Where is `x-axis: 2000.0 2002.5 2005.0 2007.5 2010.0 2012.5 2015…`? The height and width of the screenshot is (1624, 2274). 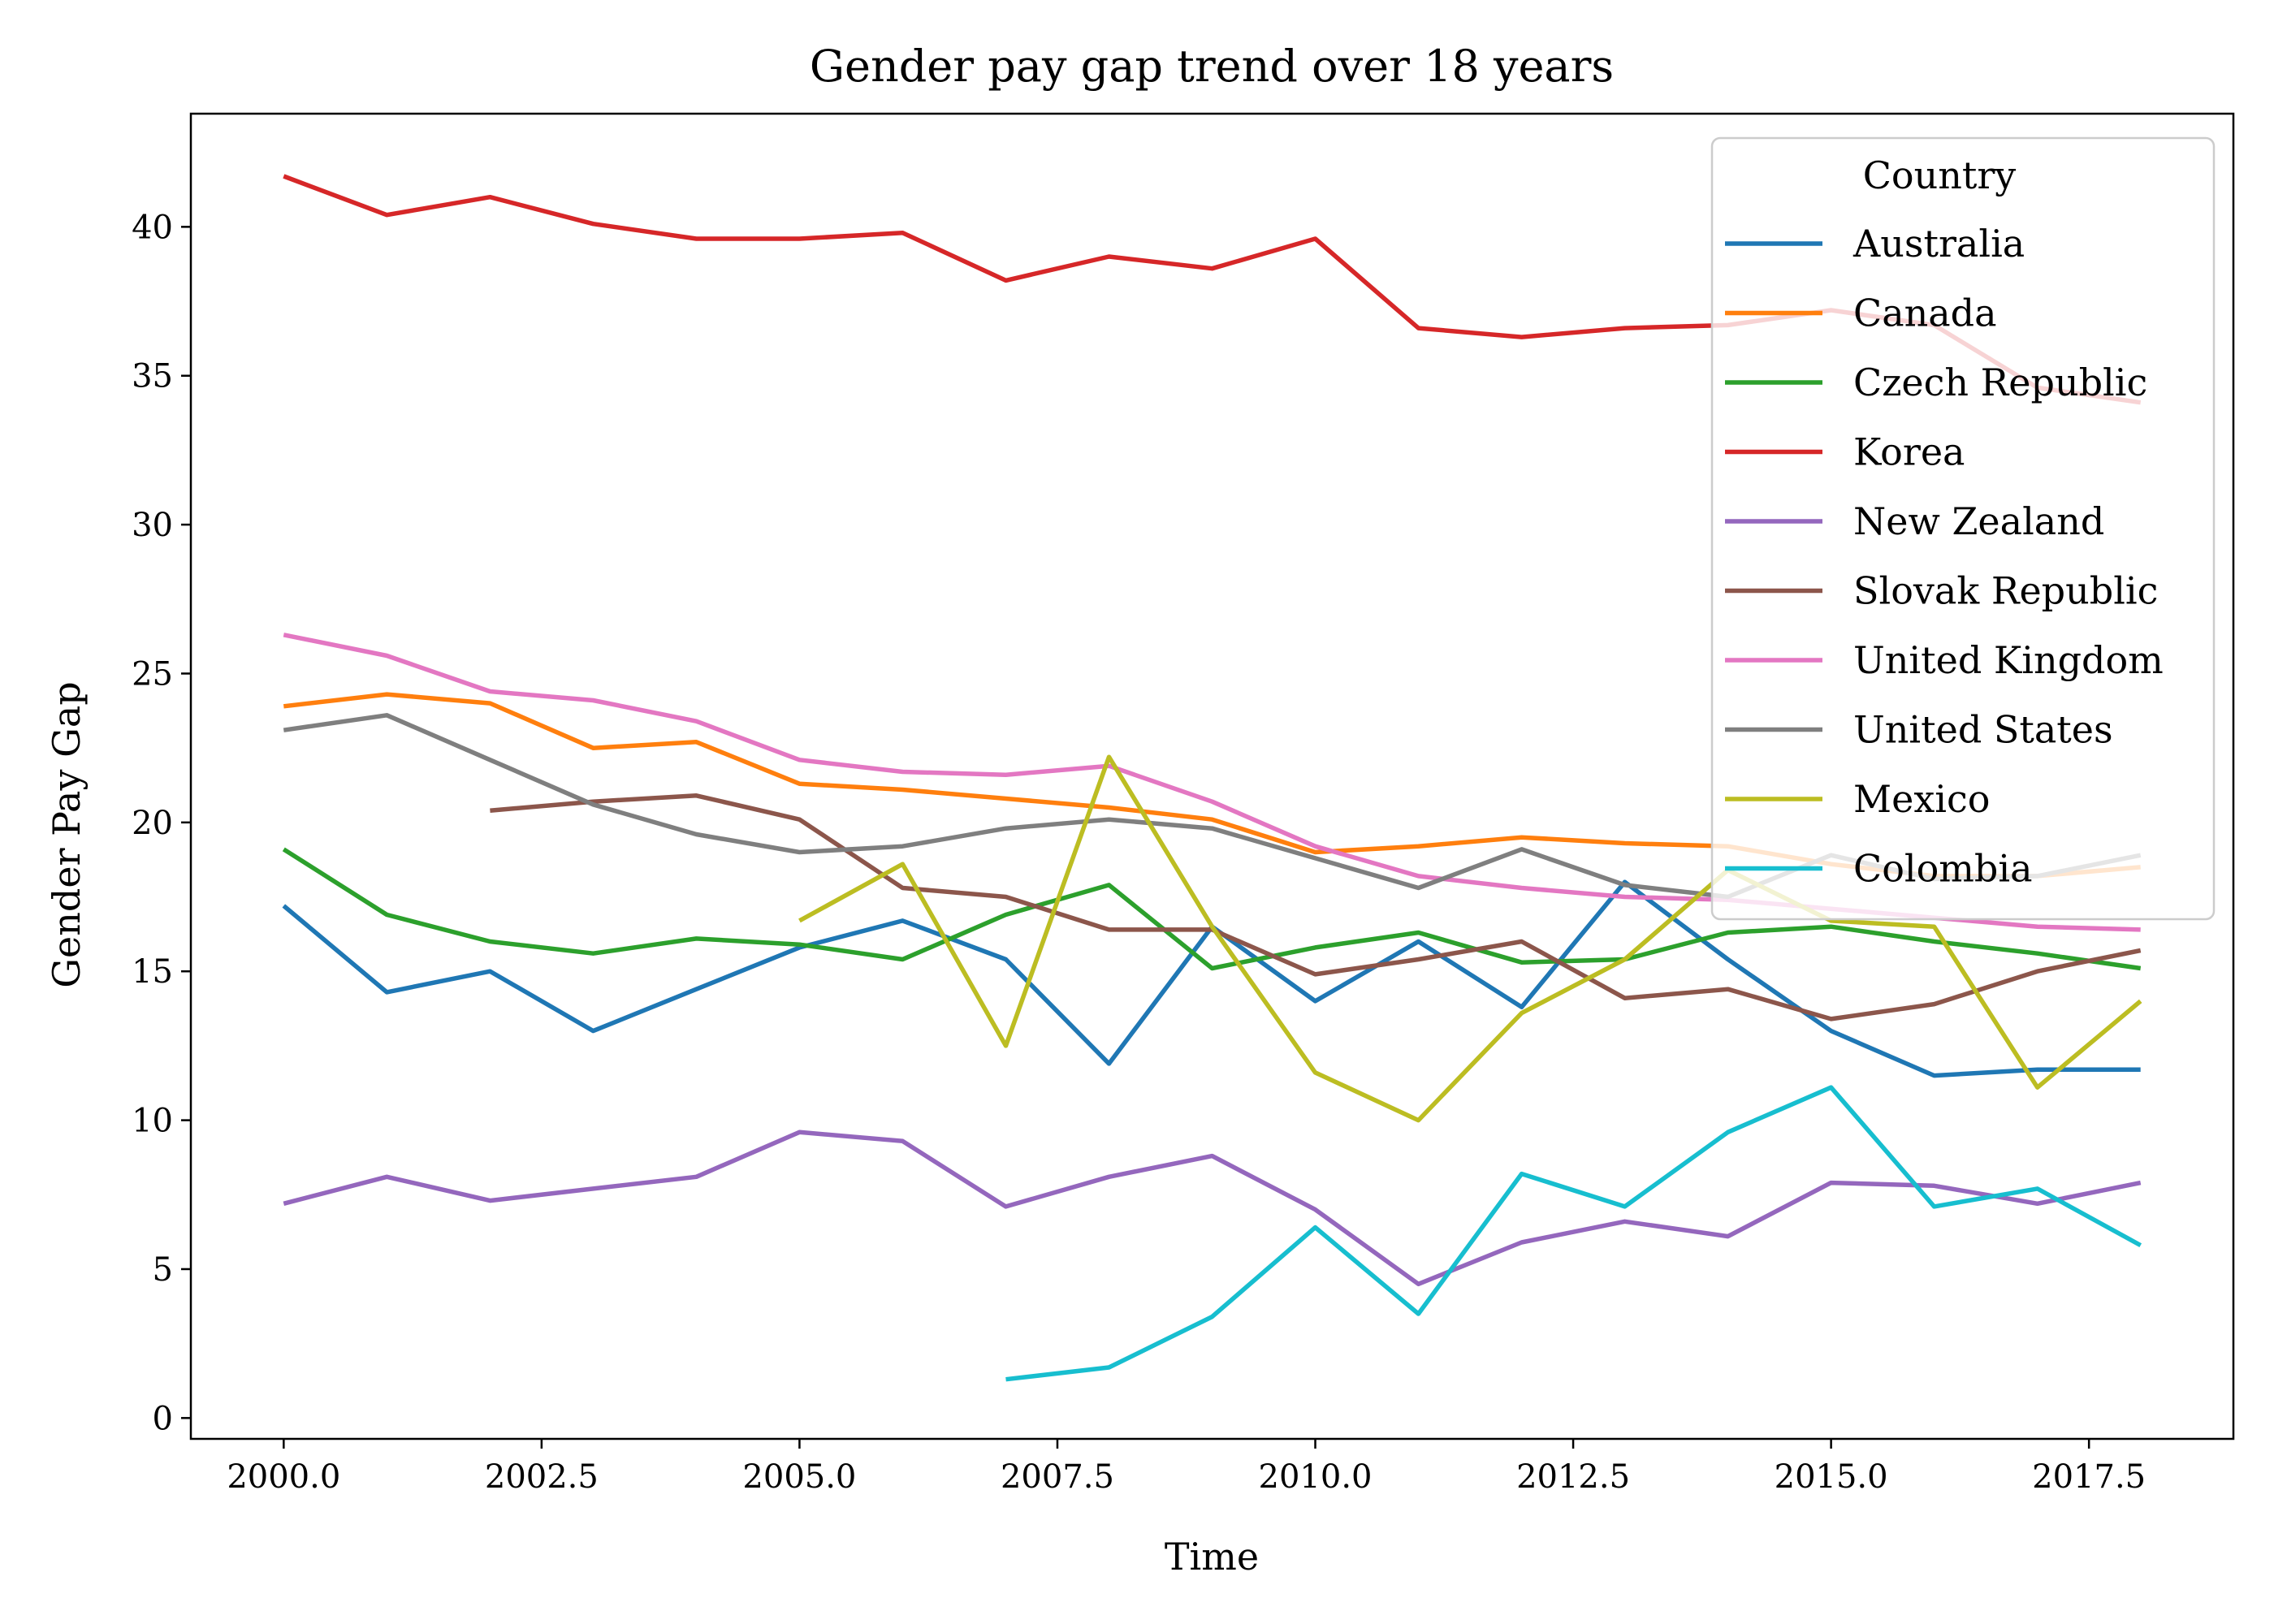 x-axis: 2000.0 2002.5 2005.0 2007.5 2010.0 2012.5 2015… is located at coordinates (1186, 1467).